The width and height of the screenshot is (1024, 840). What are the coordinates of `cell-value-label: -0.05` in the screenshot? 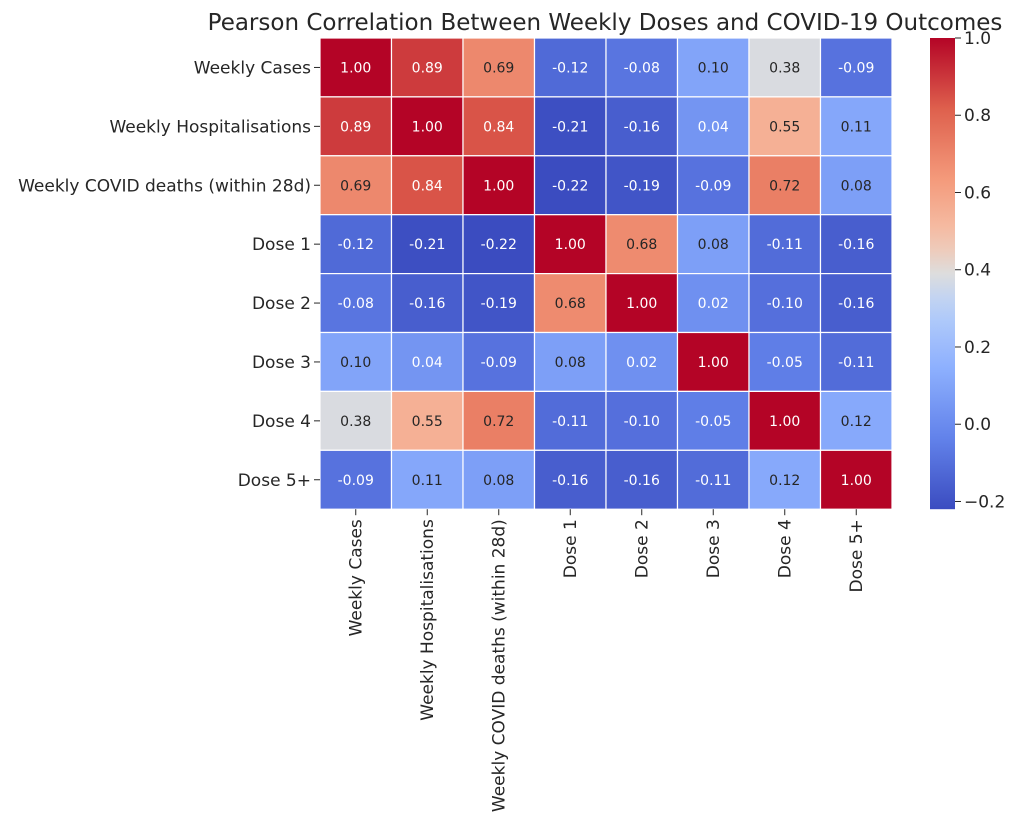 It's located at (785, 363).